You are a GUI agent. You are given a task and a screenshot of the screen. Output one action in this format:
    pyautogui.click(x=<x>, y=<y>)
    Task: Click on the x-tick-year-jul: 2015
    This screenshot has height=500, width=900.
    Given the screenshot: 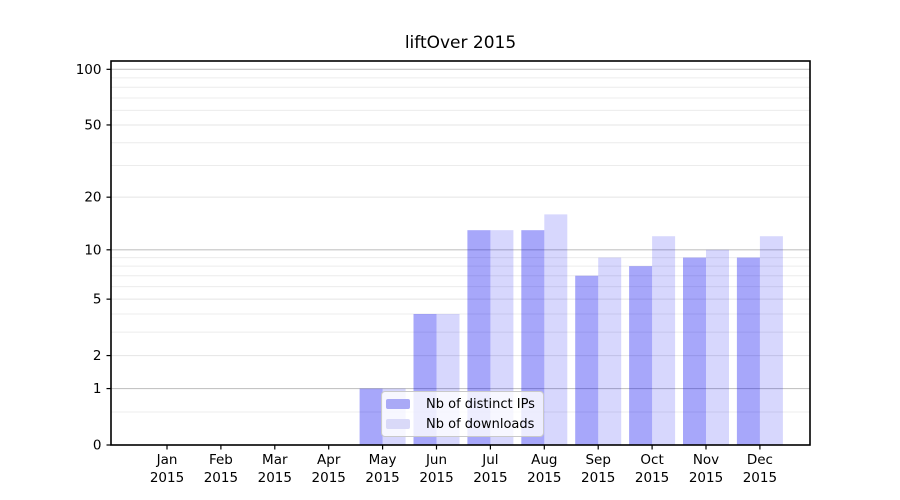 What is the action you would take?
    pyautogui.click(x=490, y=478)
    